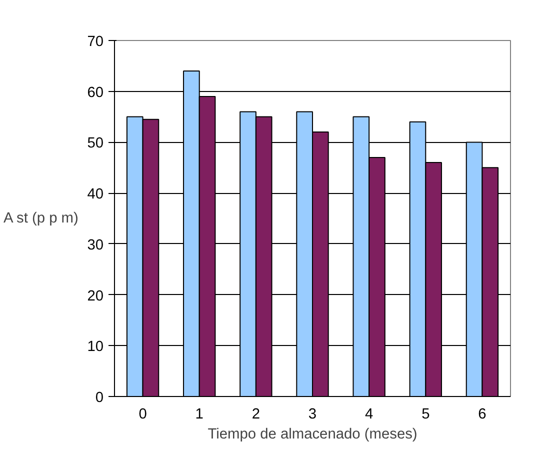 The width and height of the screenshot is (537, 453). Describe the element at coordinates (426, 414) in the screenshot. I see `x-tick-label: 5` at that location.